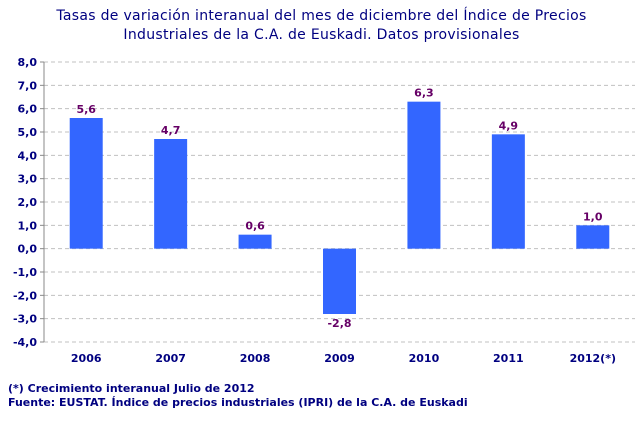 This screenshot has height=424, width=643. What do you see at coordinates (86, 358) in the screenshot?
I see `x-tick-label: 2006` at bounding box center [86, 358].